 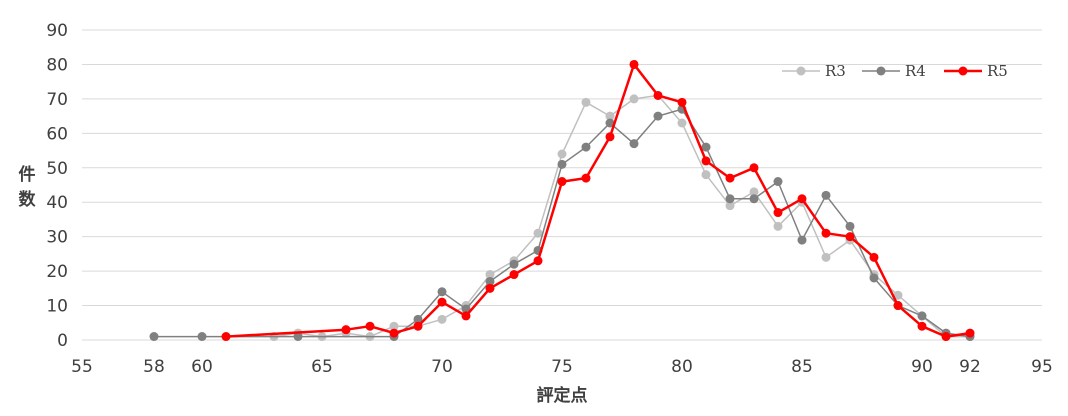 I want to click on x-tick-label: 75, so click(x=562, y=367).